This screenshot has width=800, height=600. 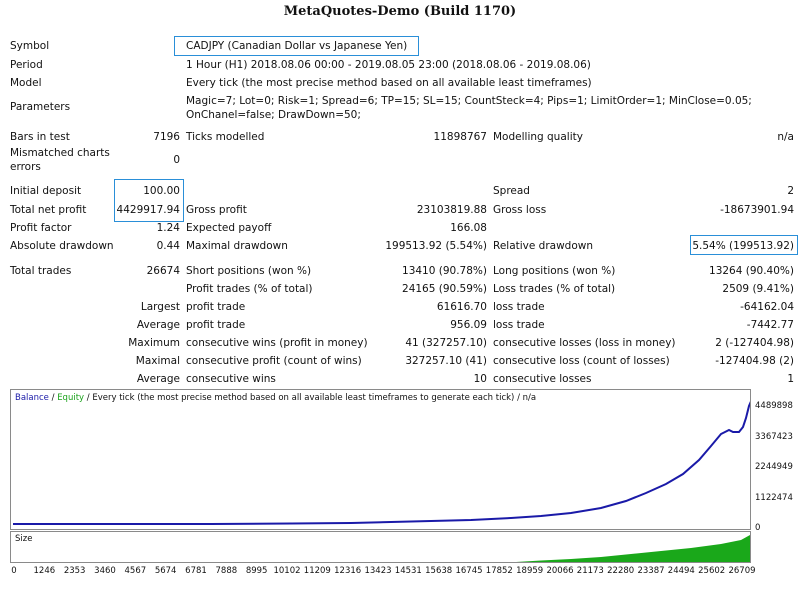 I want to click on profit-trades-label: Profit trades (% of total), so click(x=249, y=289).